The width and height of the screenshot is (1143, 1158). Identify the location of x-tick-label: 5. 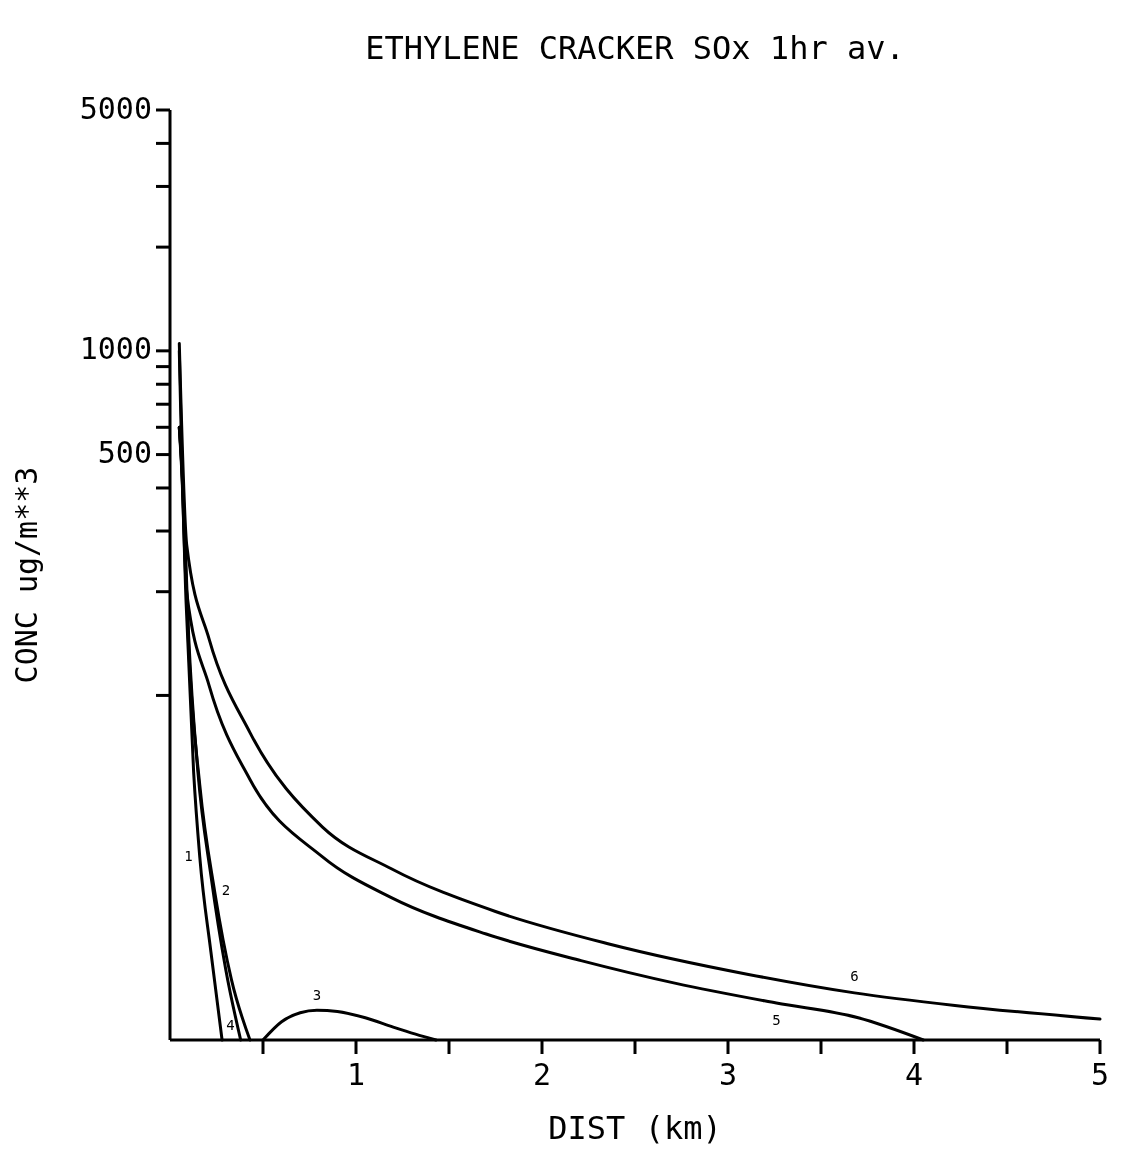
(1100, 1074).